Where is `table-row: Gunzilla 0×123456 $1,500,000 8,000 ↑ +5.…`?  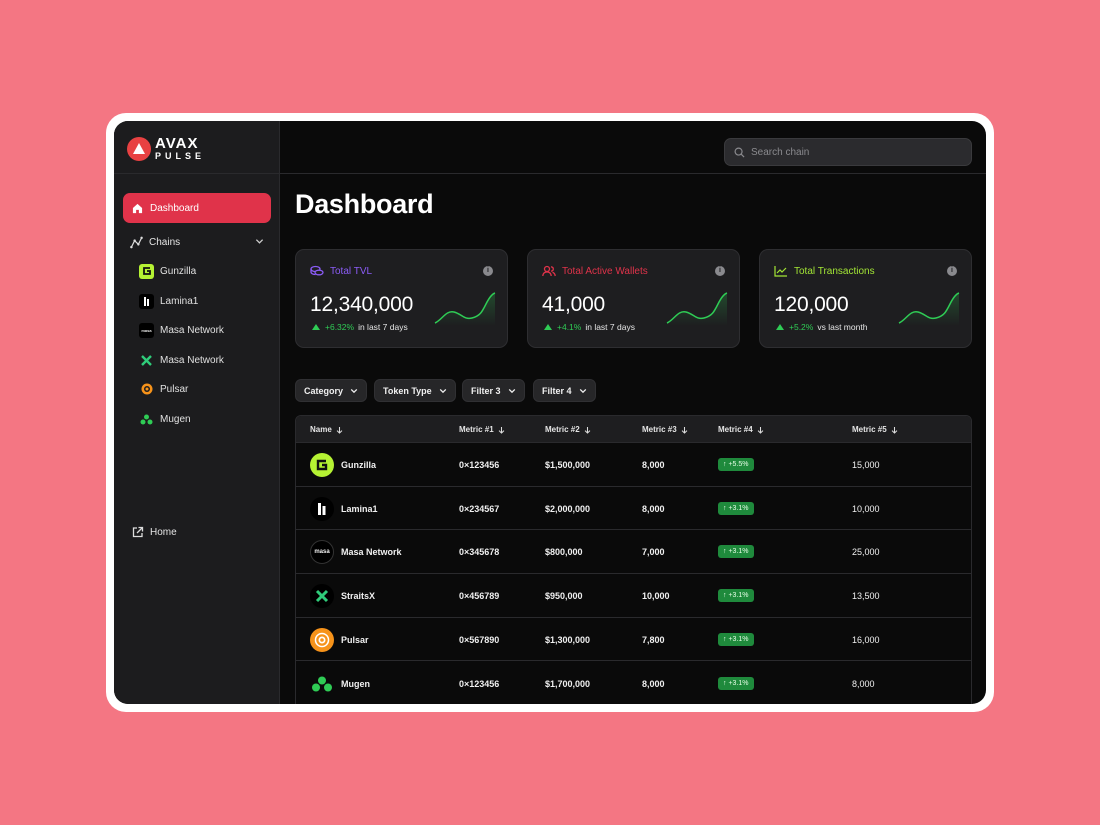
table-row: Gunzilla 0×123456 $1,500,000 8,000 ↑ +5.… is located at coordinates (633, 465).